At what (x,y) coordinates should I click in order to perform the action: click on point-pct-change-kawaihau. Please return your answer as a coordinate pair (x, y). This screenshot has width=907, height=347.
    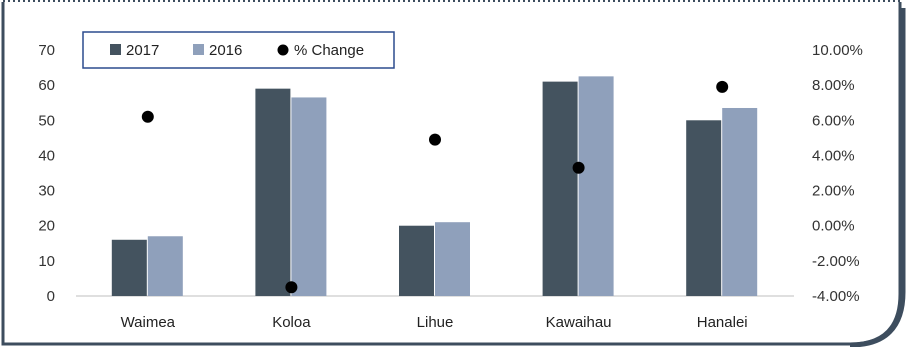
    Looking at the image, I should click on (578, 167).